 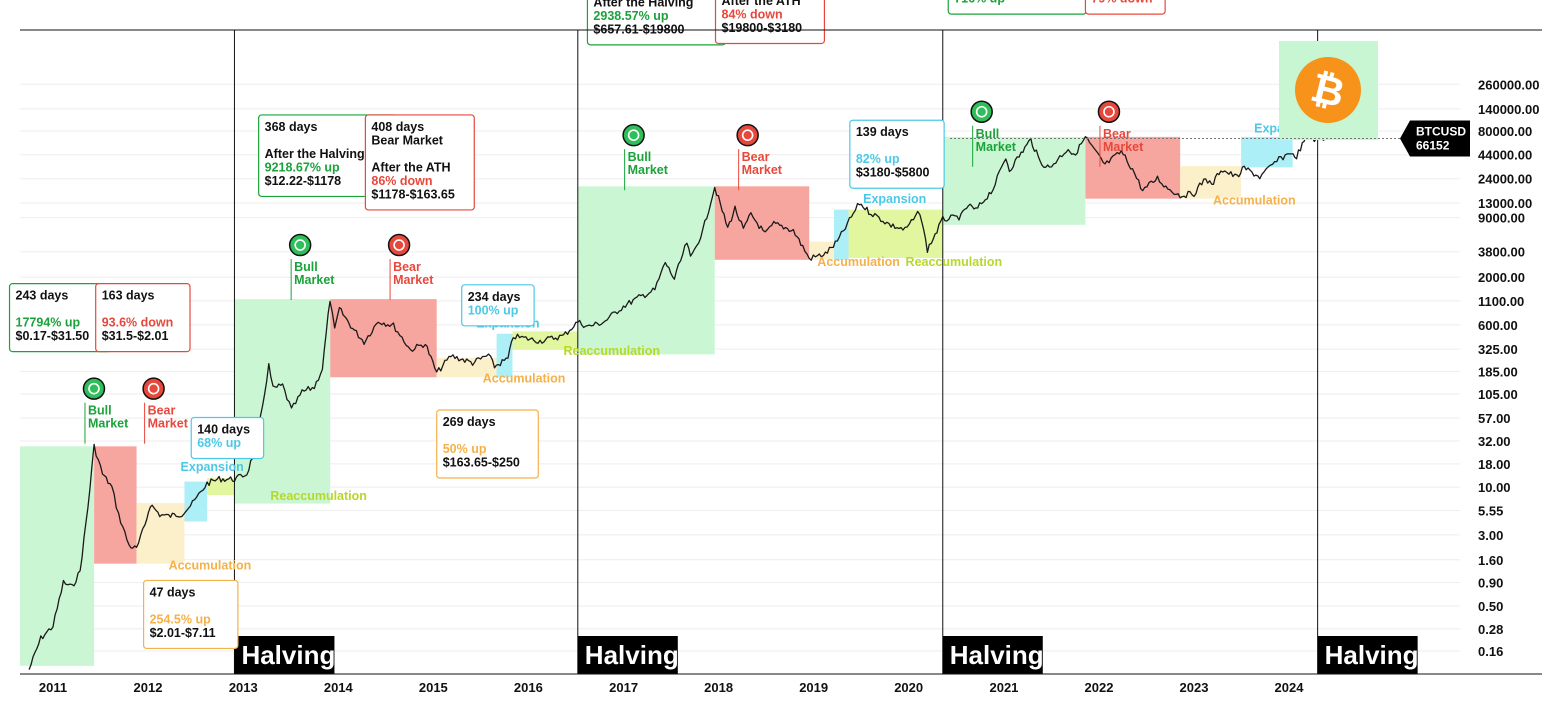 I want to click on y-tick-label: 3.00, so click(x=1490, y=535).